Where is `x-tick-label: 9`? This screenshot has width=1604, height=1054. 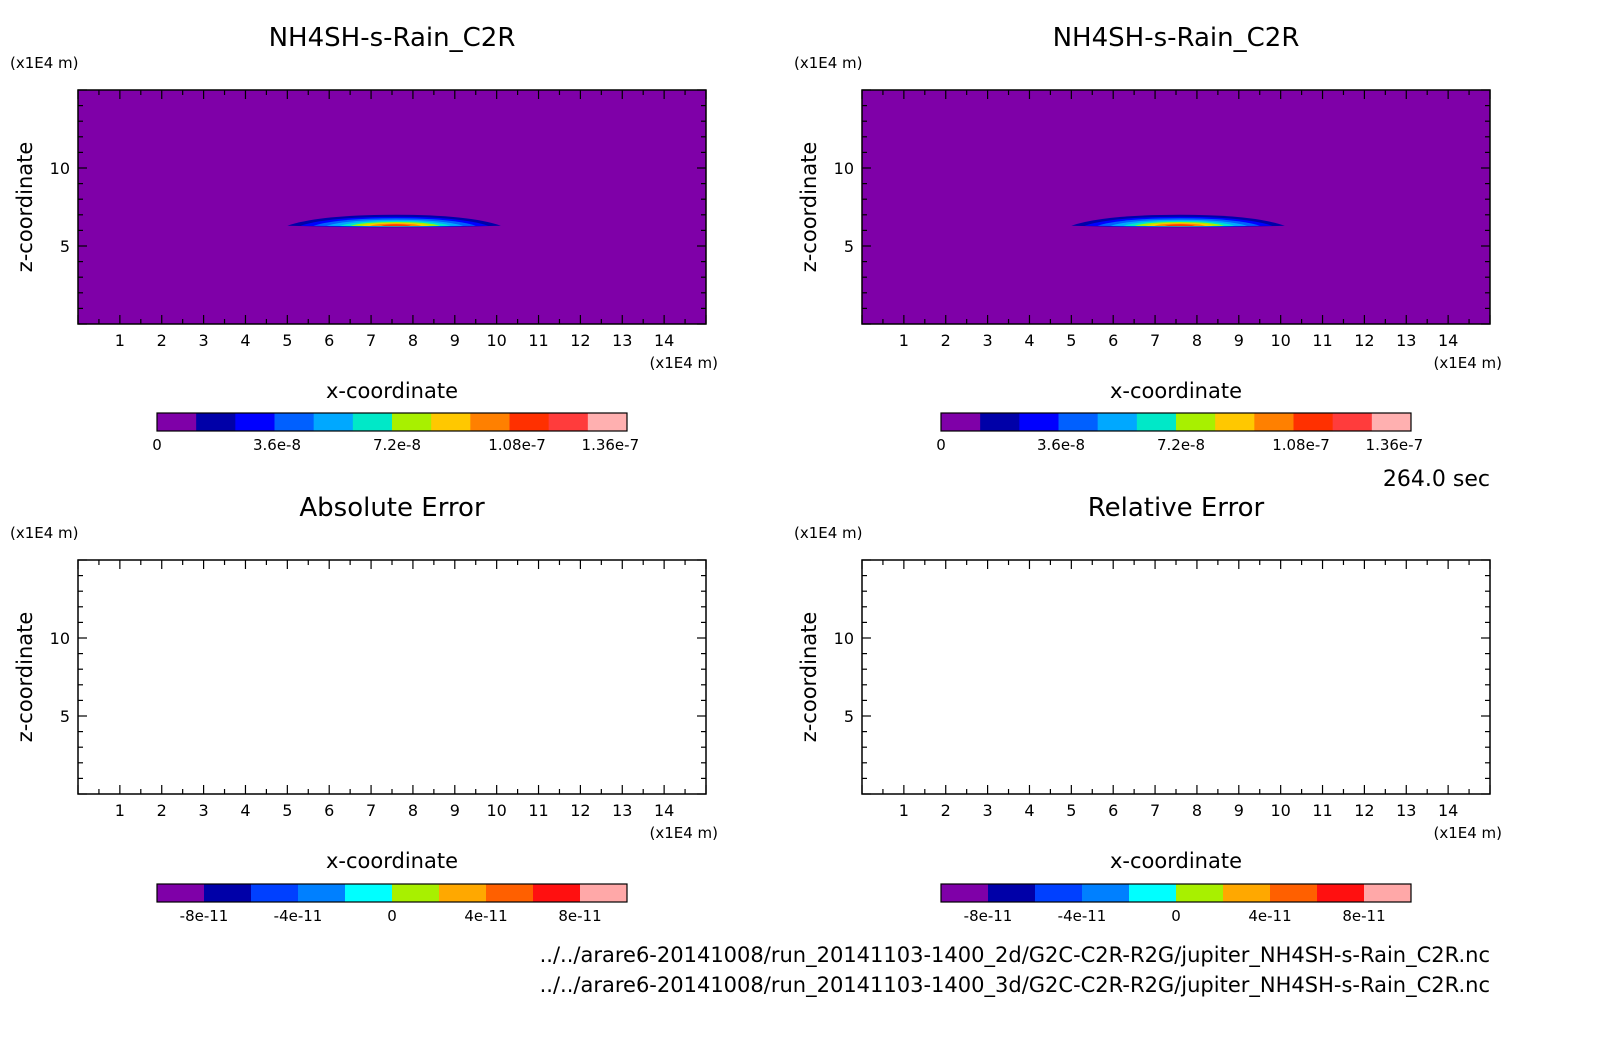 x-tick-label: 9 is located at coordinates (1239, 810).